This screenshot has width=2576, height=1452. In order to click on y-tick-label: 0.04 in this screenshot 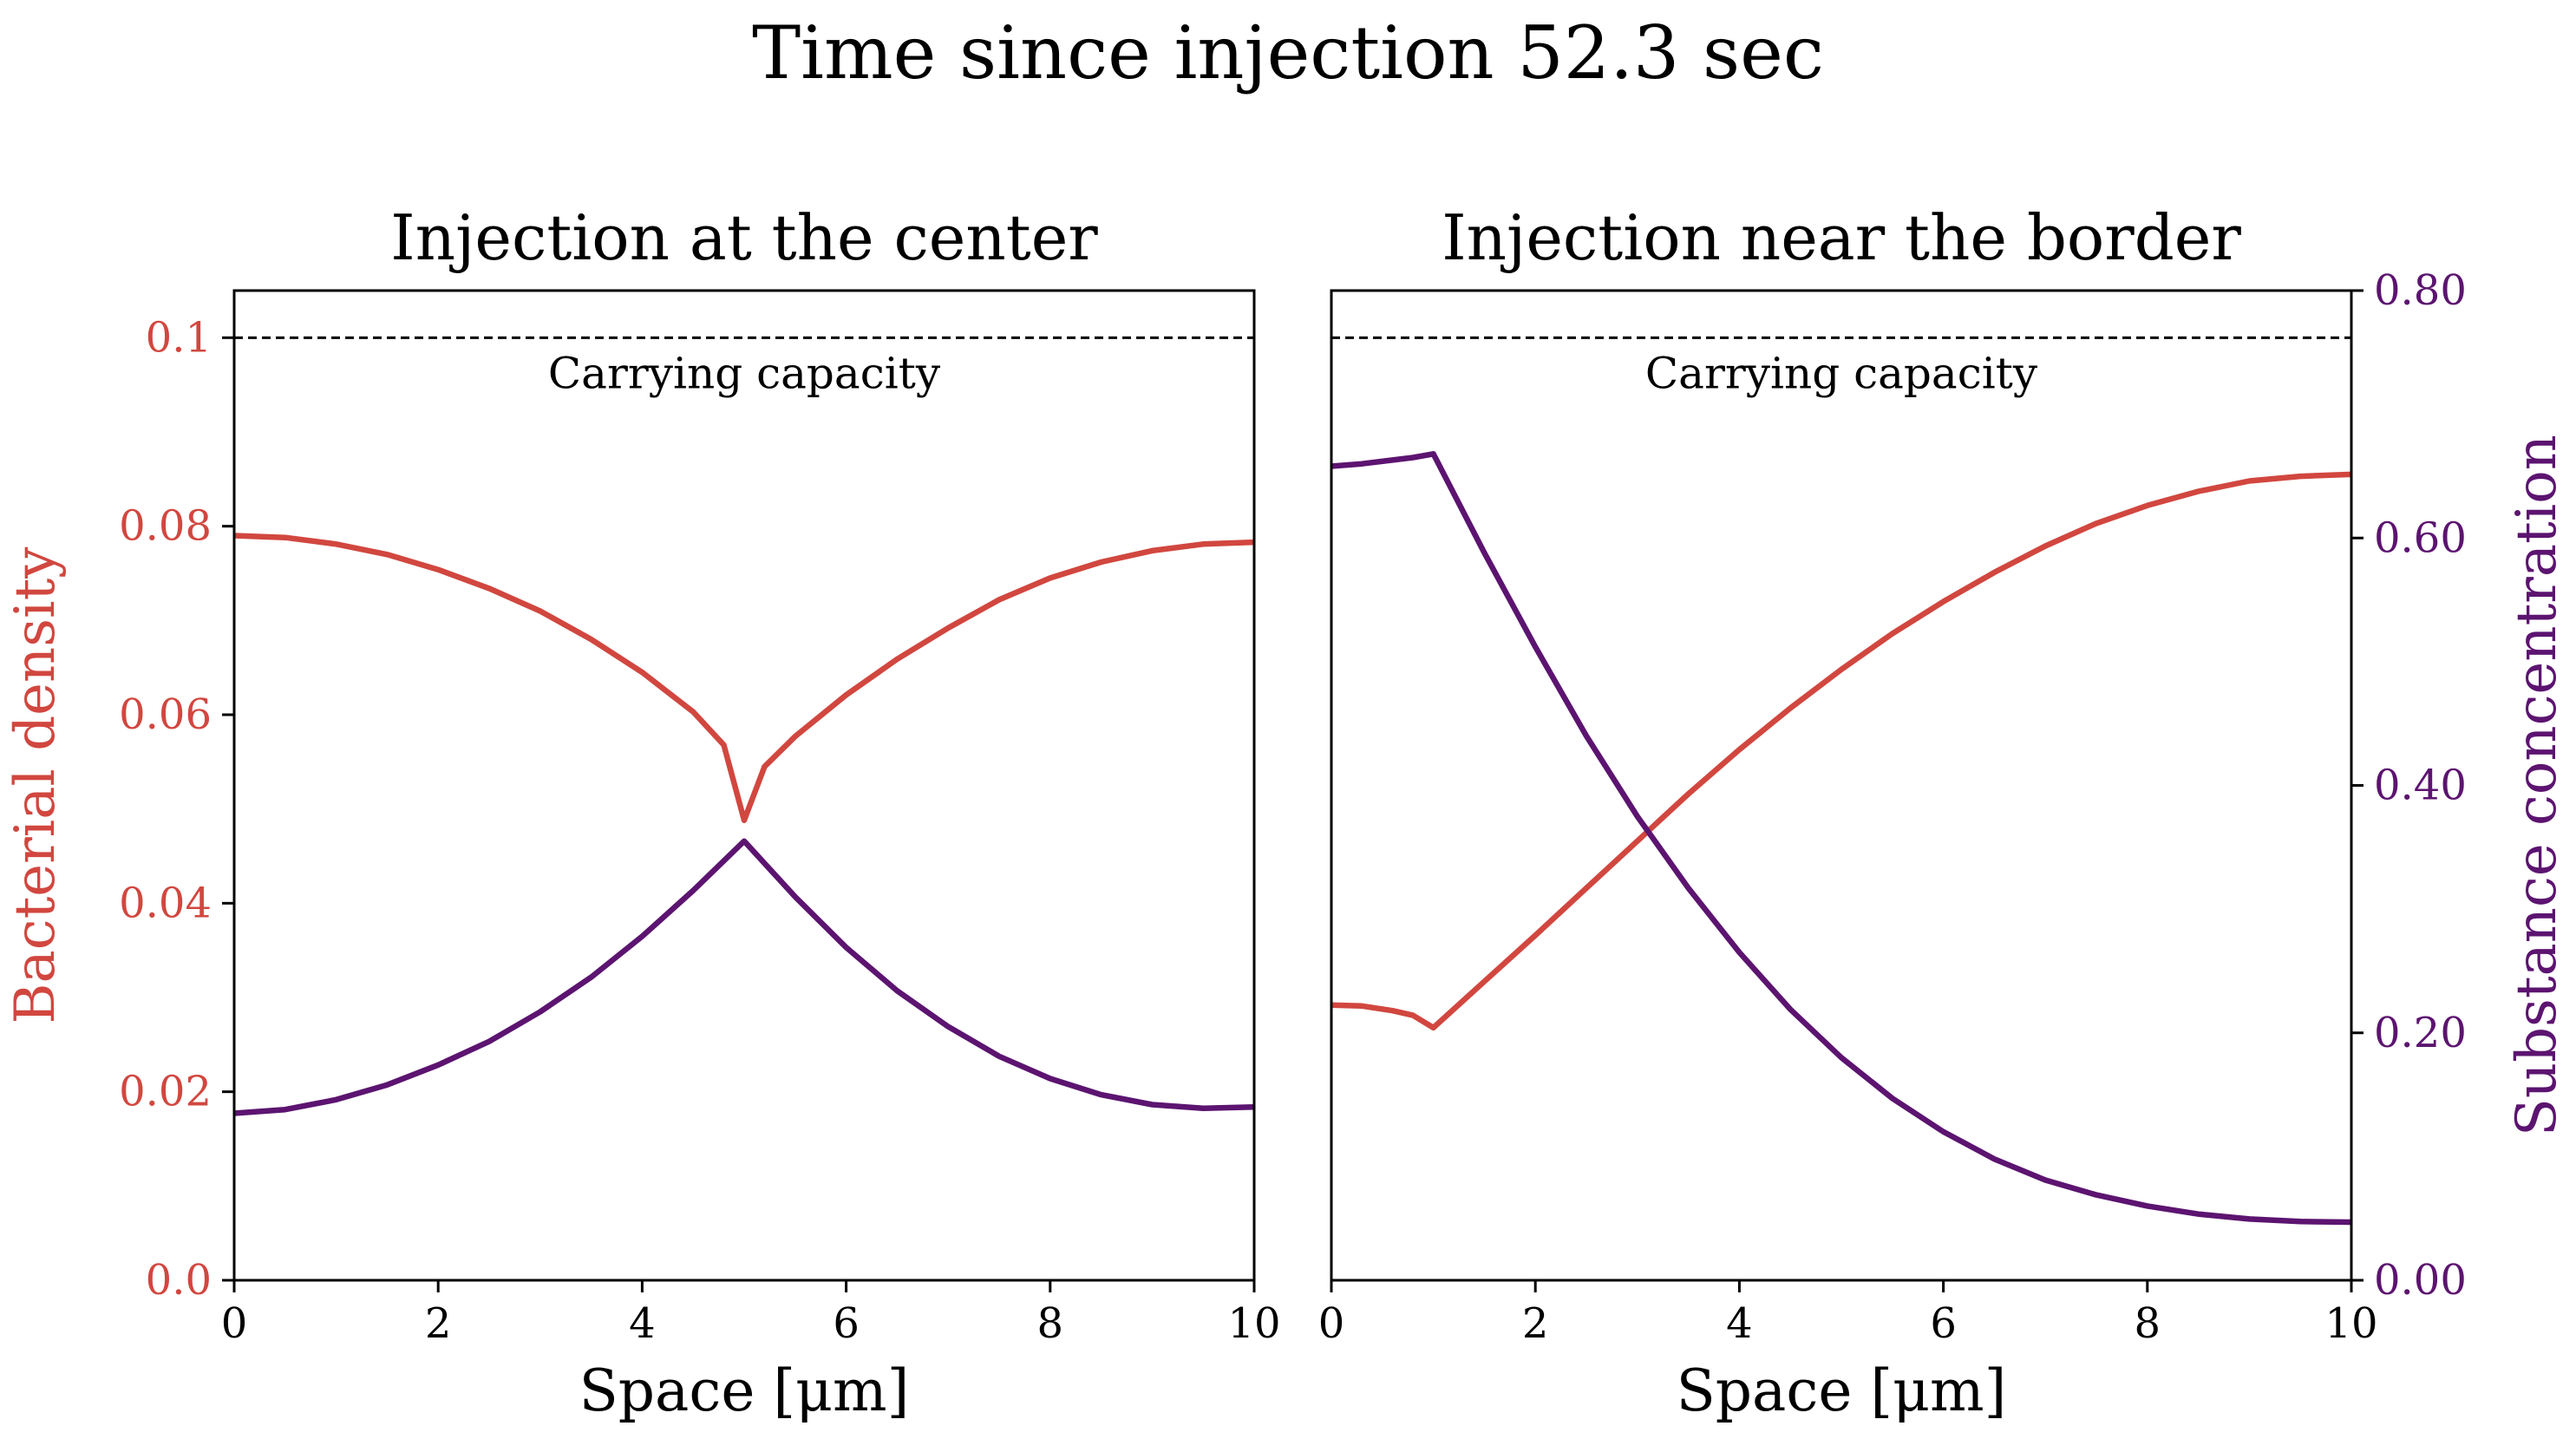, I will do `click(165, 903)`.